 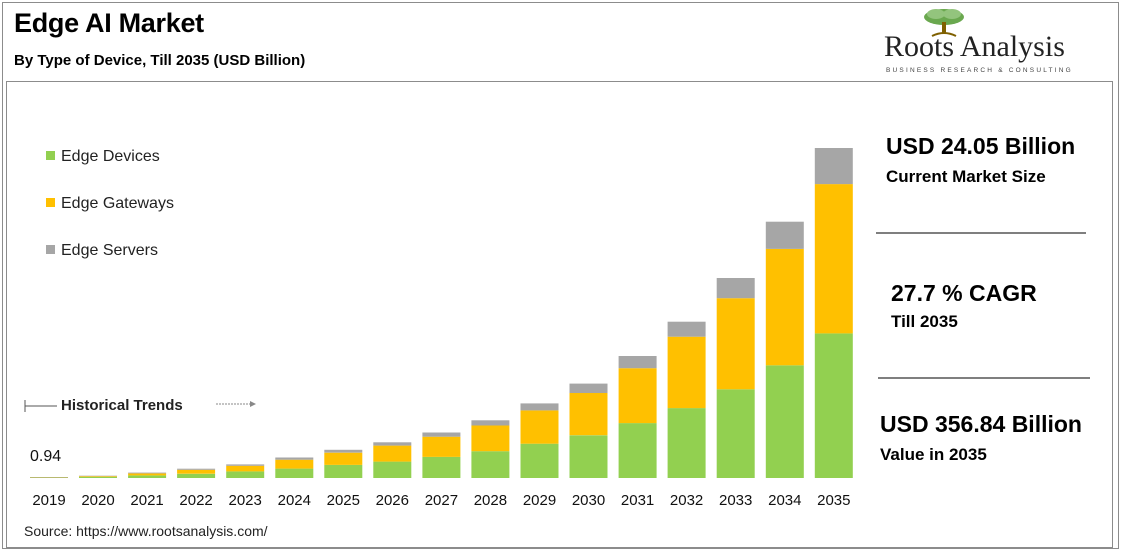 What do you see at coordinates (343, 458) in the screenshot?
I see `bar-edge-gateways-2025` at bounding box center [343, 458].